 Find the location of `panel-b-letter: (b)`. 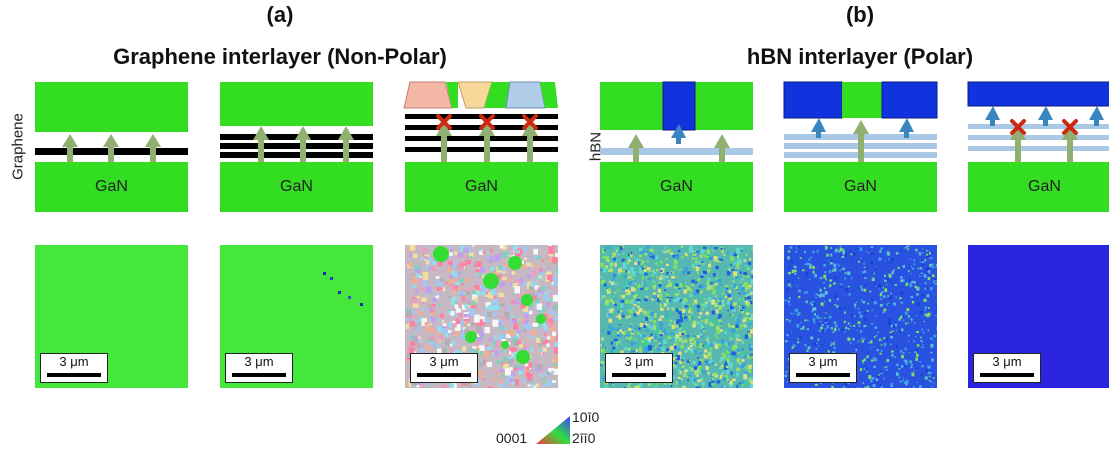

panel-b-letter: (b) is located at coordinates (860, 14).